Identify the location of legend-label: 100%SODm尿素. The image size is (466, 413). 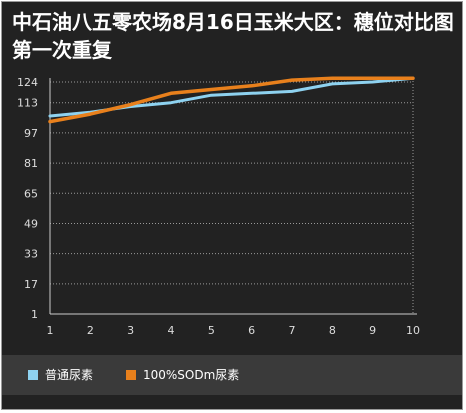
(191, 375).